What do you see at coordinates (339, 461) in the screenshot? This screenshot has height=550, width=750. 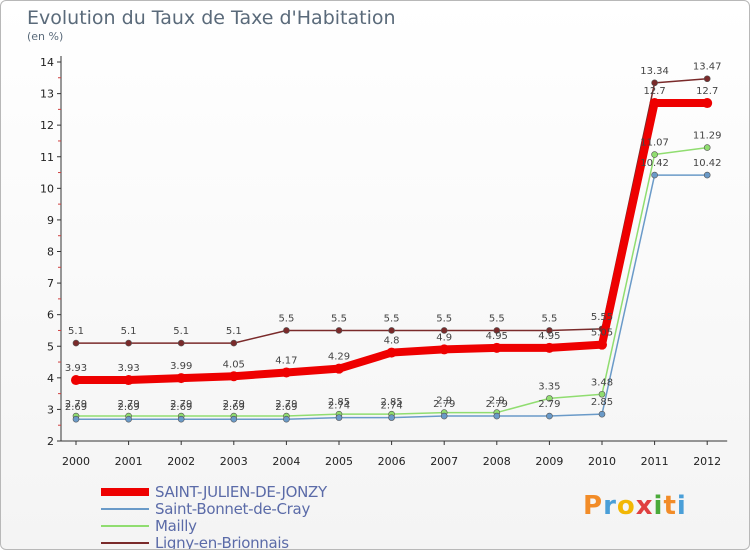 I see `x-tick-label: 2005` at bounding box center [339, 461].